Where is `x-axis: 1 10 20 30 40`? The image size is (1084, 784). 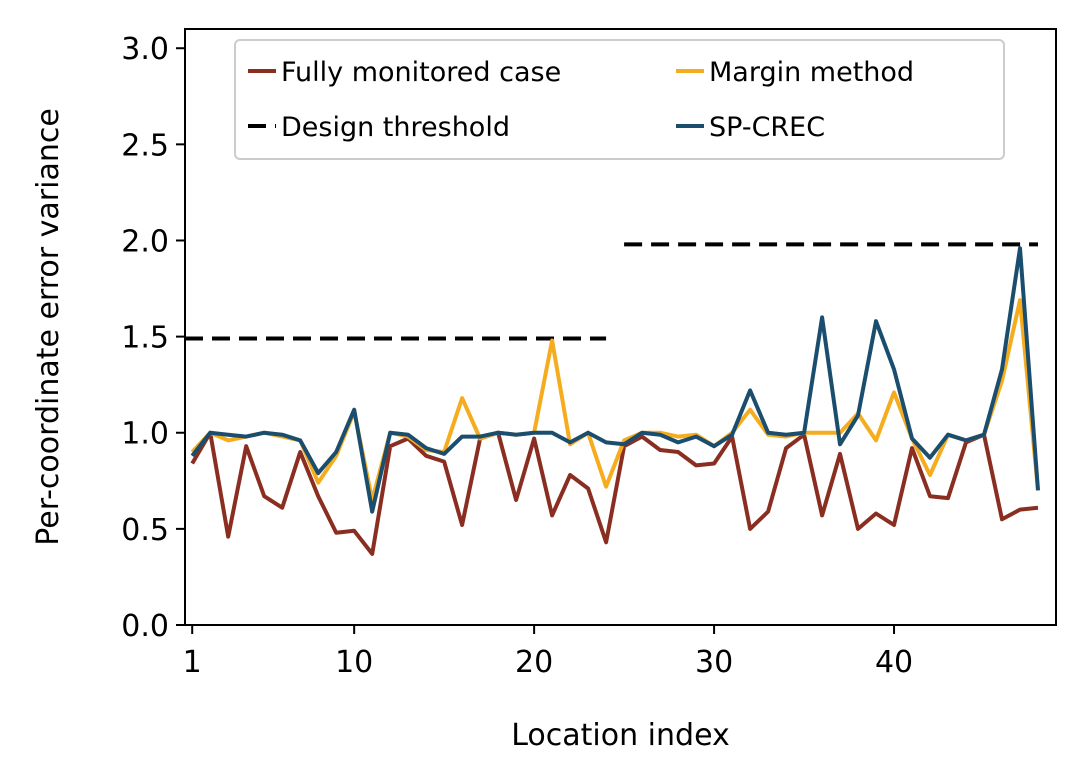
x-axis: 1 10 20 30 40 is located at coordinates (548, 652).